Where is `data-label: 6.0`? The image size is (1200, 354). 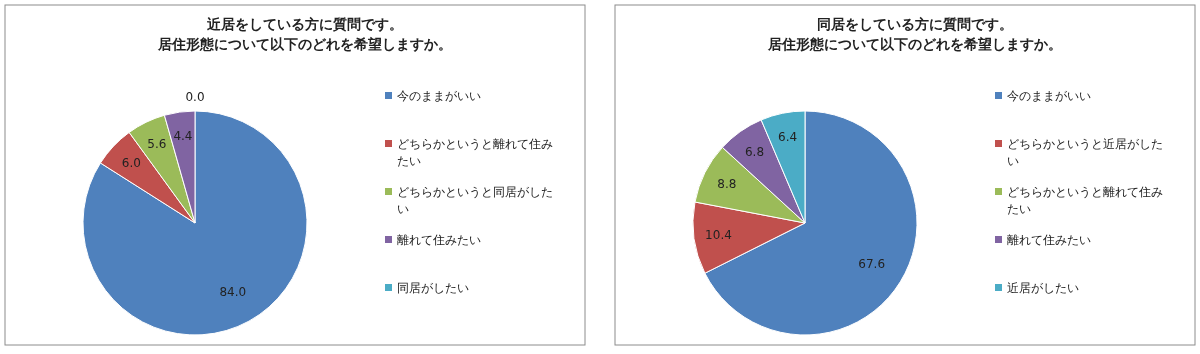
data-label: 6.0 is located at coordinates (131, 163).